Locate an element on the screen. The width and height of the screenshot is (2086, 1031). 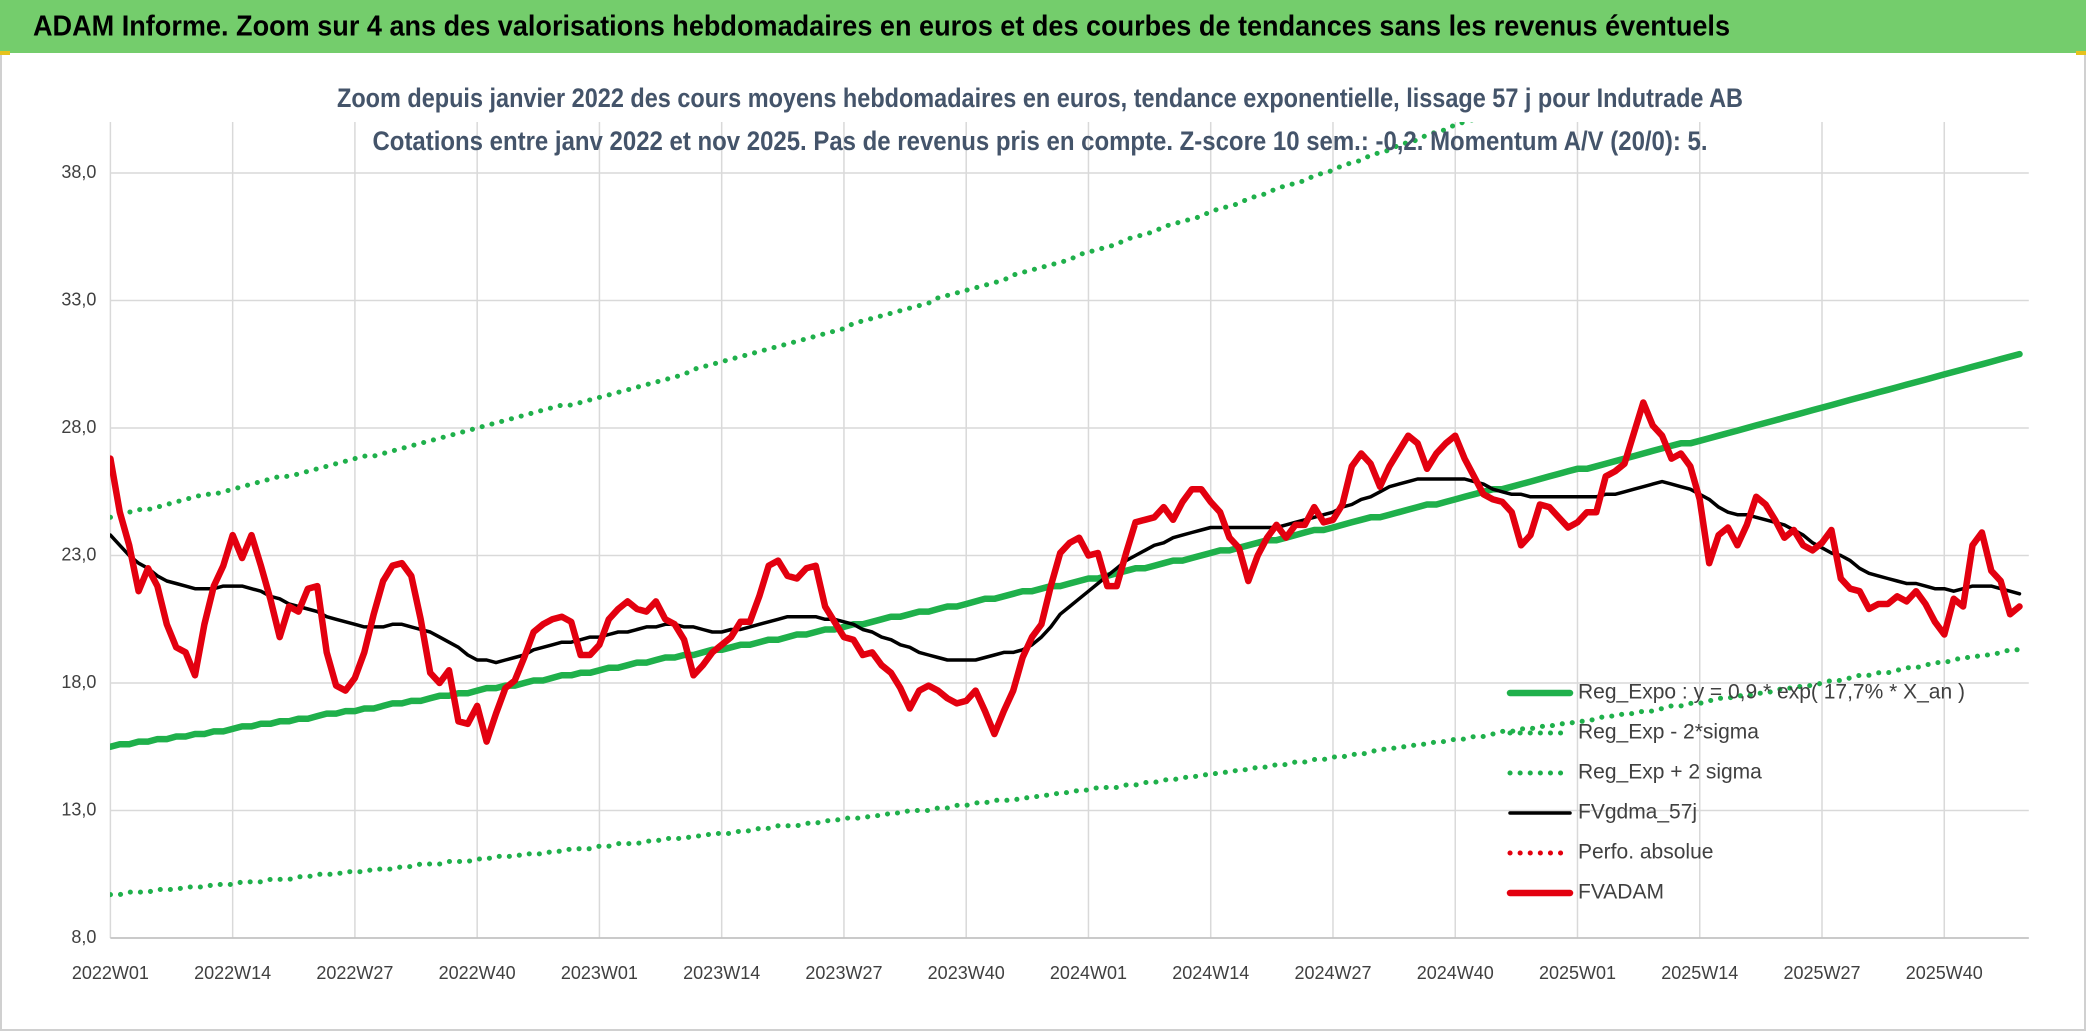
x-tick-label: 2022W40 is located at coordinates (477, 973).